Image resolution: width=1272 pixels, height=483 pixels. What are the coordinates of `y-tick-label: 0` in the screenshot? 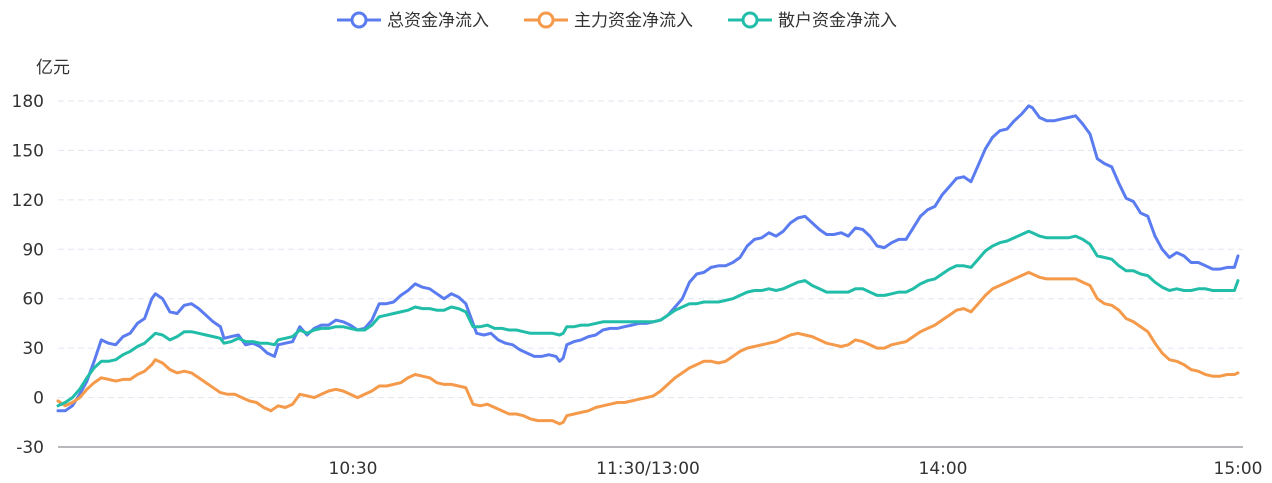 It's located at (38, 399).